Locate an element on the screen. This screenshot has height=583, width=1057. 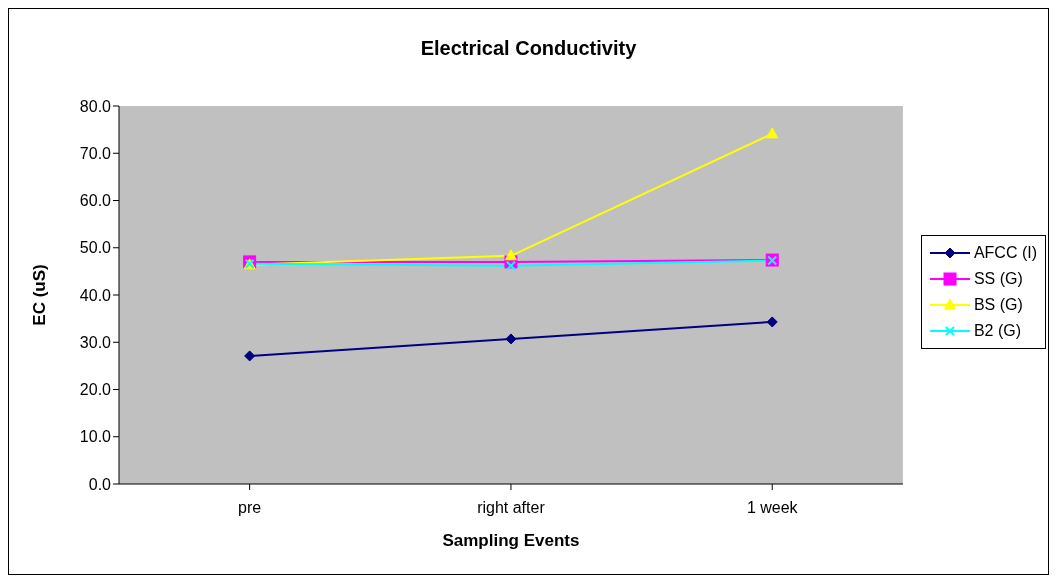
chart-title: Electrical Conductivity is located at coordinates (528, 48).